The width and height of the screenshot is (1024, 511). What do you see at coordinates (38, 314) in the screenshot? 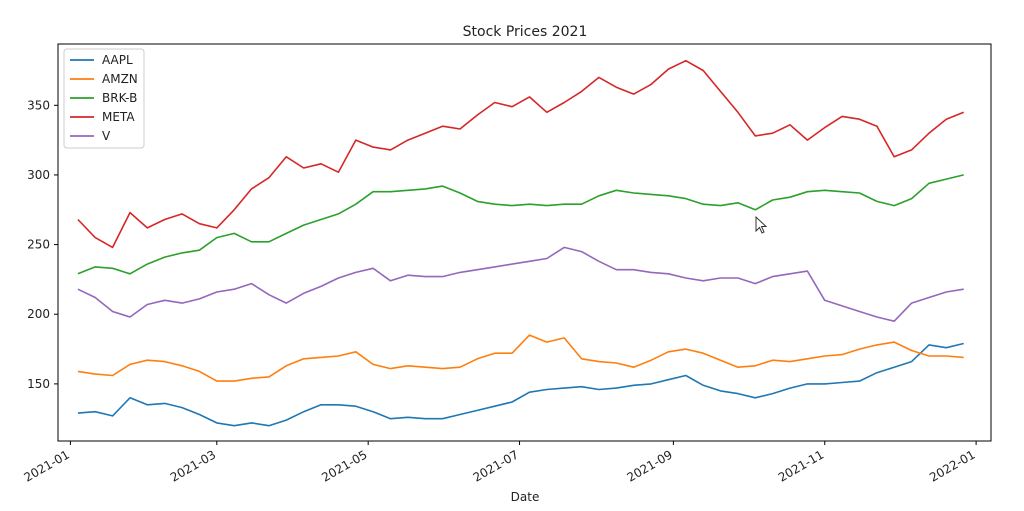
I see `y-tick-label: 200` at bounding box center [38, 314].